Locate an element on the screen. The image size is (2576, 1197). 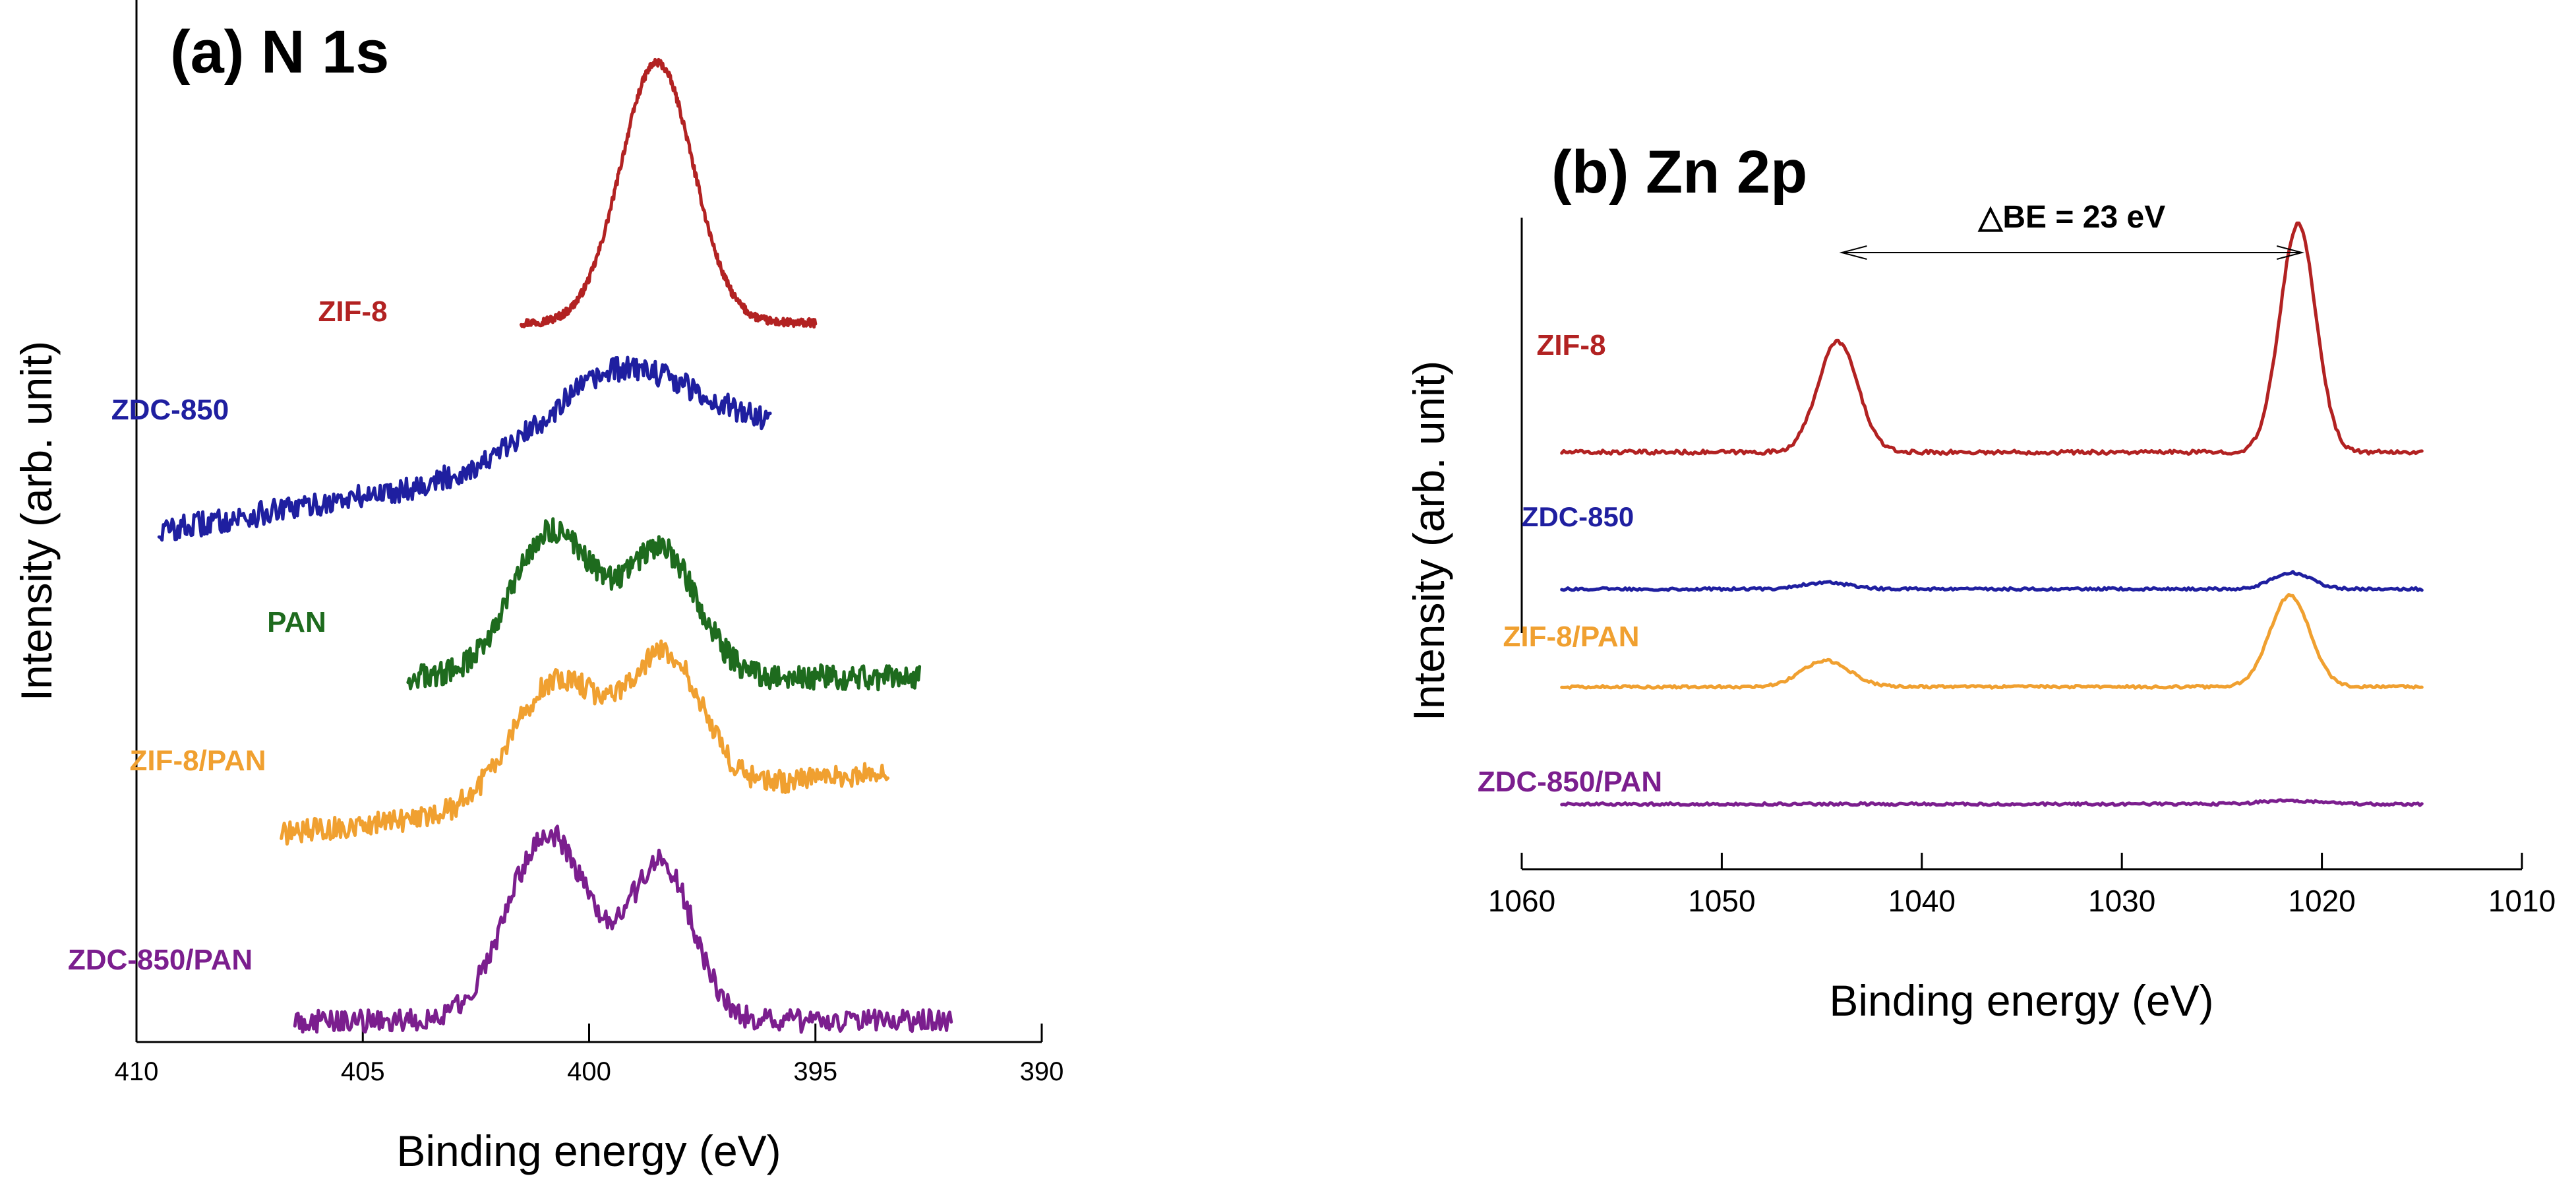
x-tick-label: 1030 is located at coordinates (2121, 901).